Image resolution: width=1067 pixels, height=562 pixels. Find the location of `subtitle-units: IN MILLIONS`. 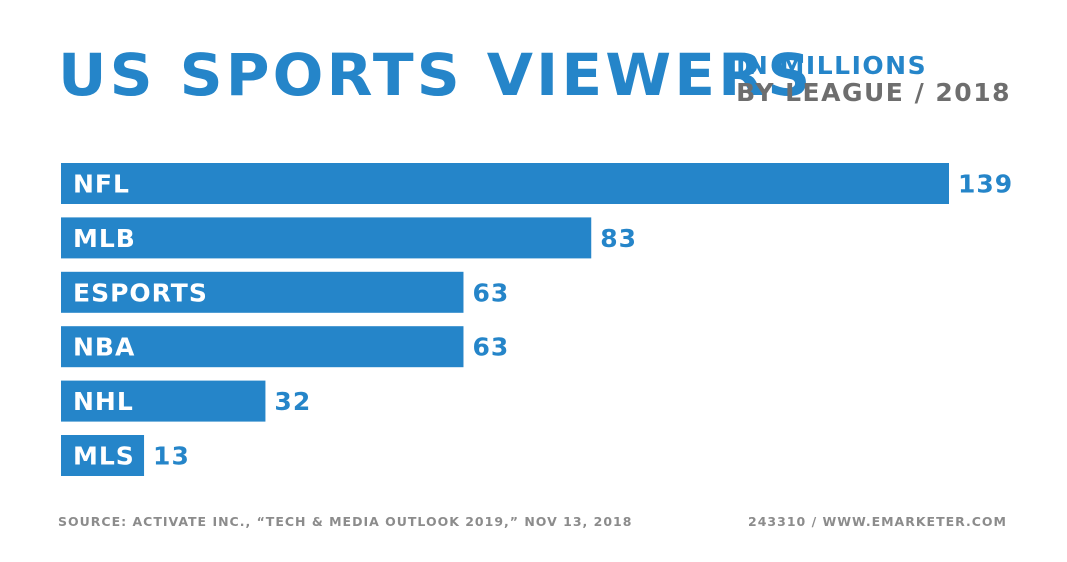

subtitle-units: IN MILLIONS is located at coordinates (832, 65).